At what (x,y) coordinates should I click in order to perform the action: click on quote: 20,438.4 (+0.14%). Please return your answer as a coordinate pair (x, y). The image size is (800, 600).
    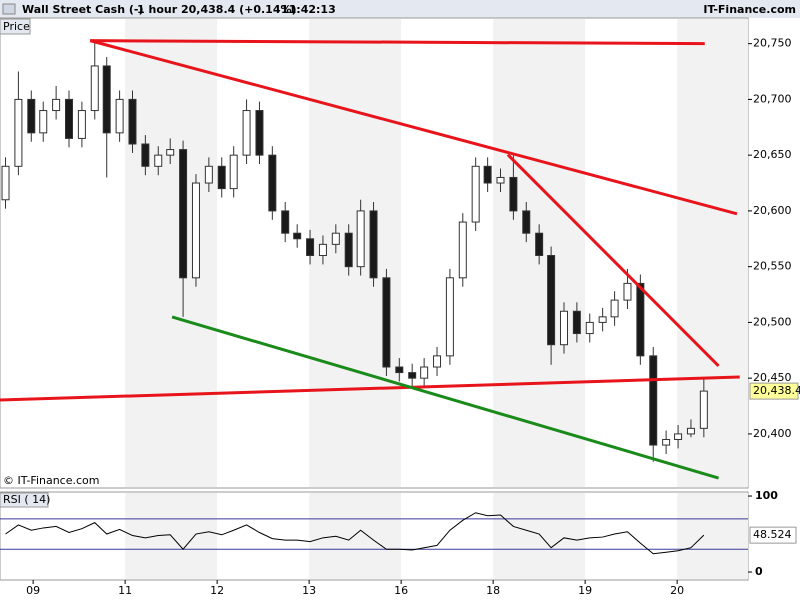
    Looking at the image, I should click on (239, 9).